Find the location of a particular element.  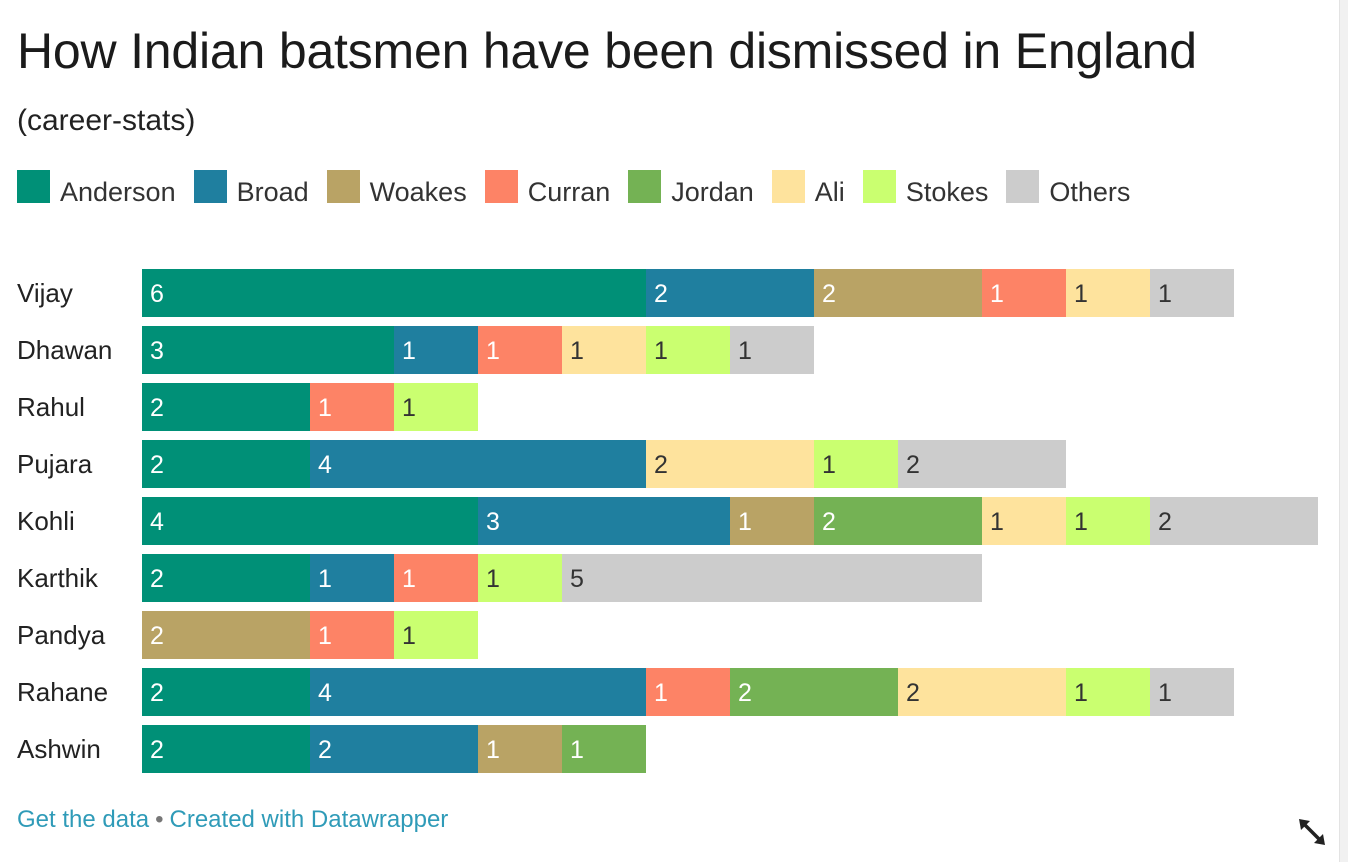

legend-label: Woakes is located at coordinates (418, 192).